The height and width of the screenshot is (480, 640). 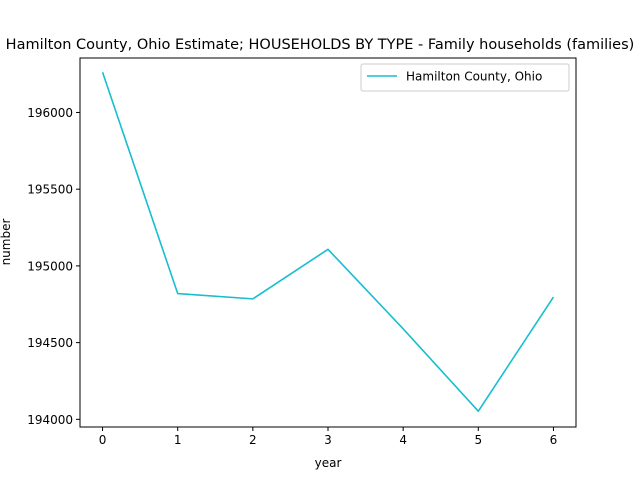 I want to click on y-axis: 194000 194500 195000 195500 196000, so click(x=53, y=266).